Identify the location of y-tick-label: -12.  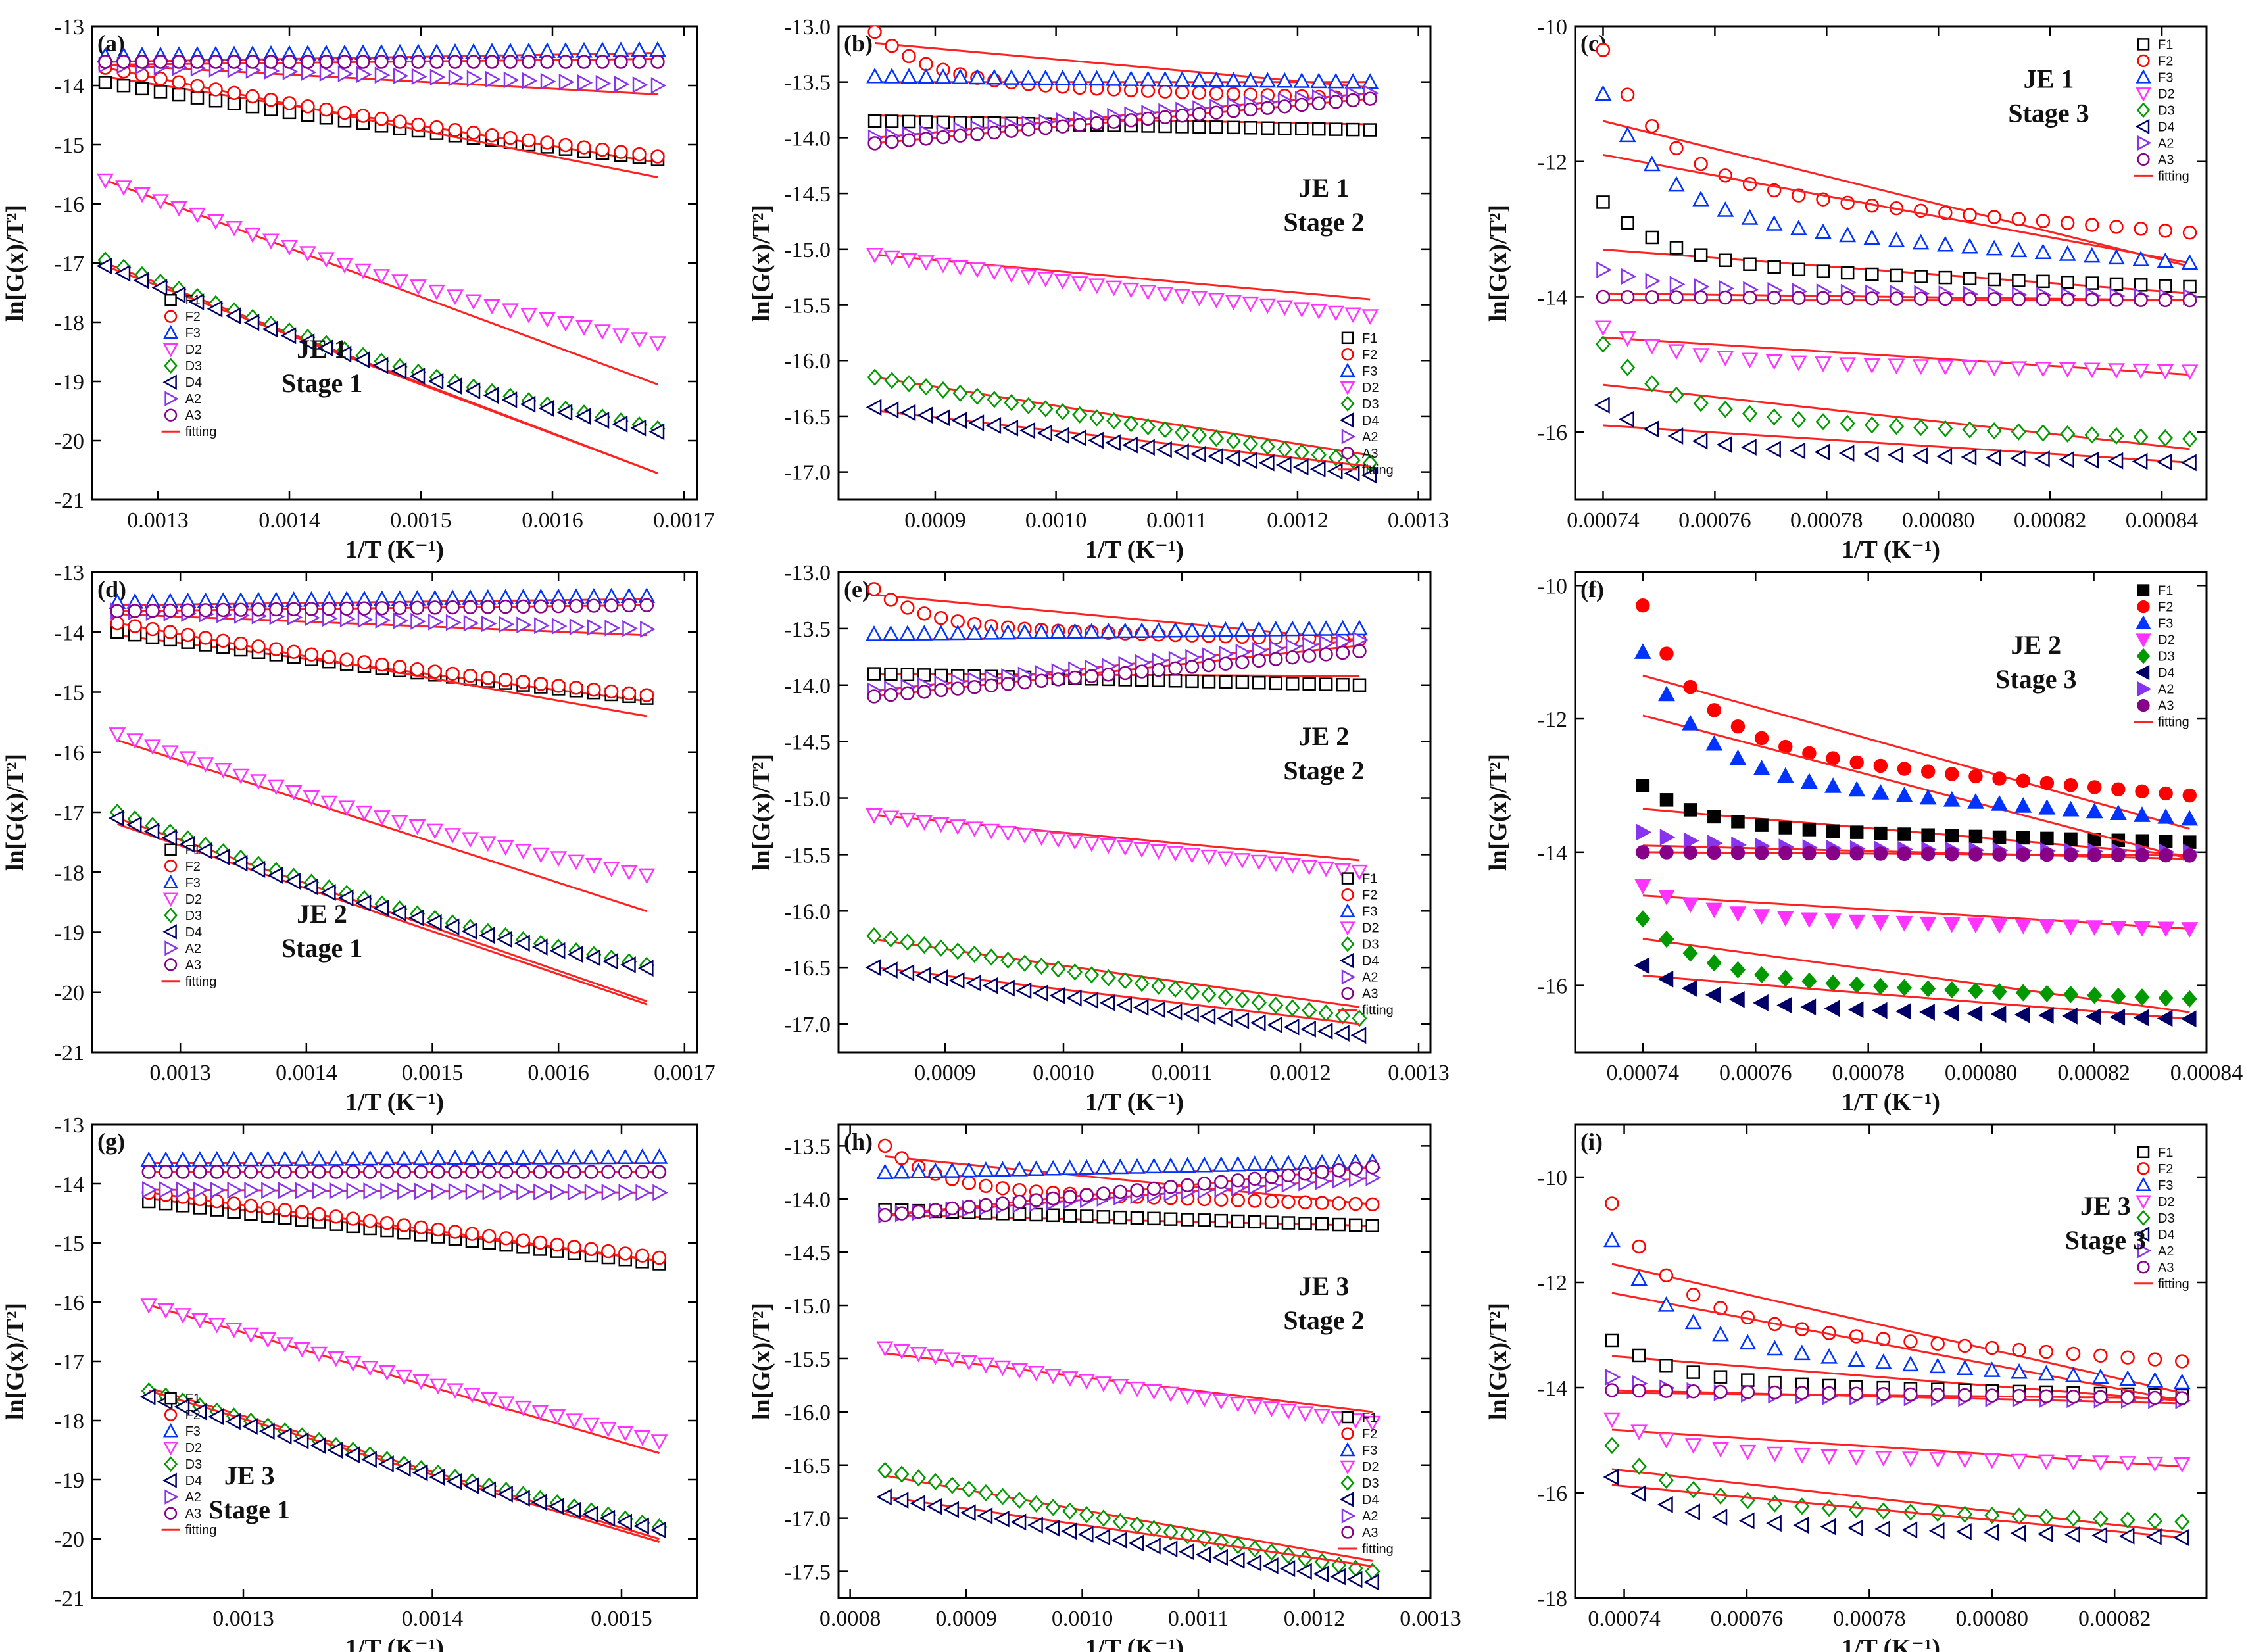
(1552, 163).